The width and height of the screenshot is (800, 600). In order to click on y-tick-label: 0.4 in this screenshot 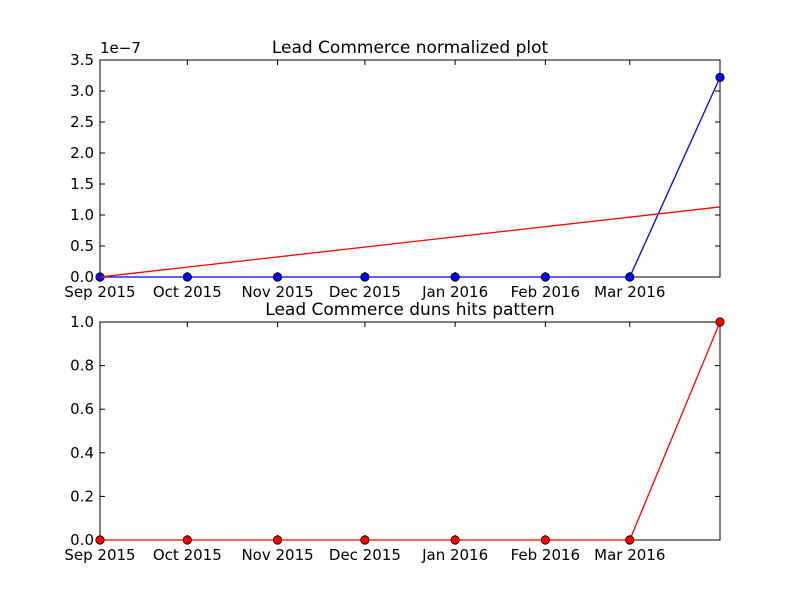, I will do `click(82, 453)`.